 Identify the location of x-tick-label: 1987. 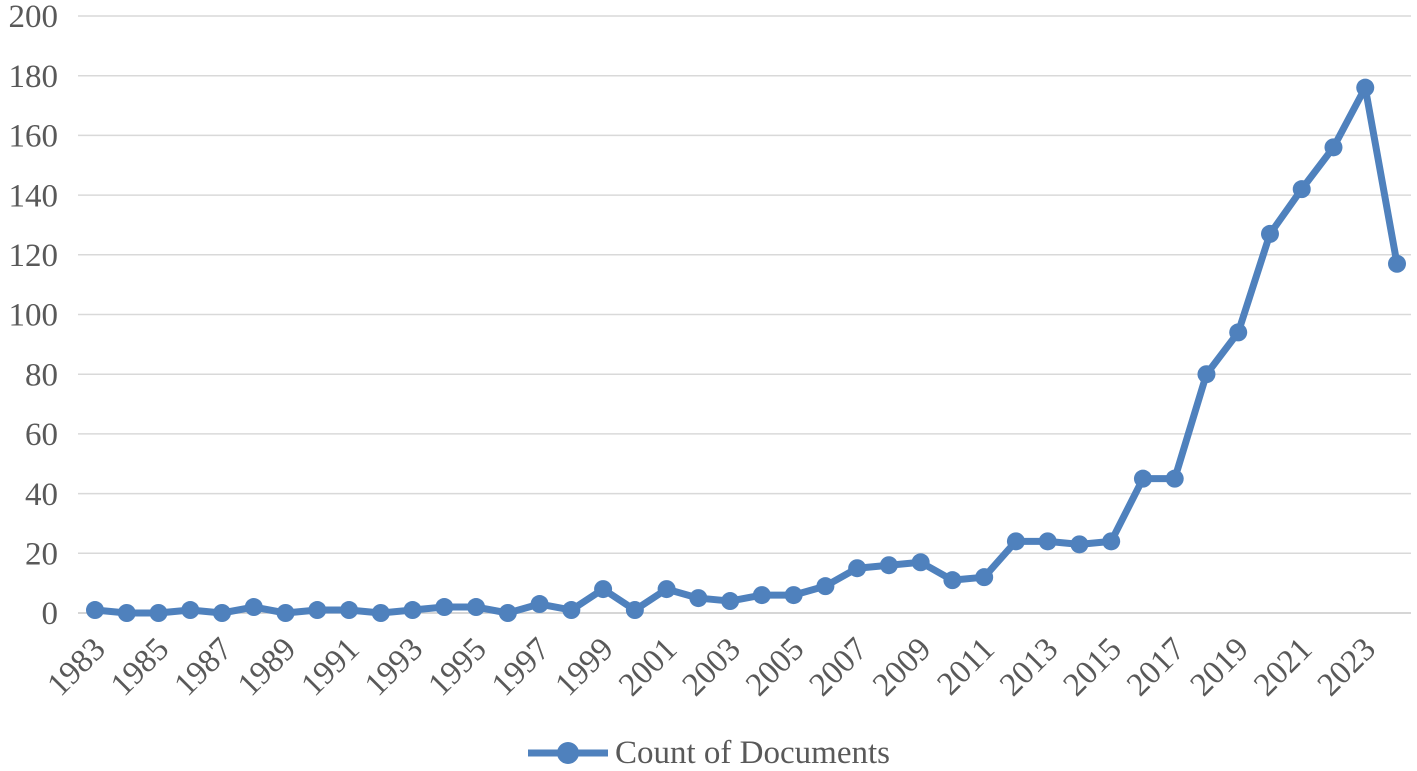
(204, 667).